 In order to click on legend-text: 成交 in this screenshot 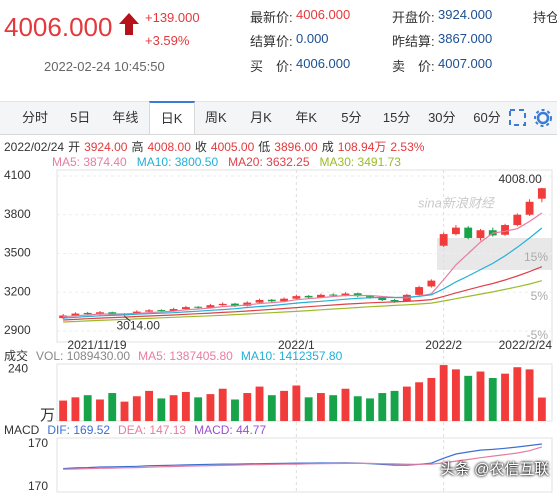, I will do `click(16, 355)`.